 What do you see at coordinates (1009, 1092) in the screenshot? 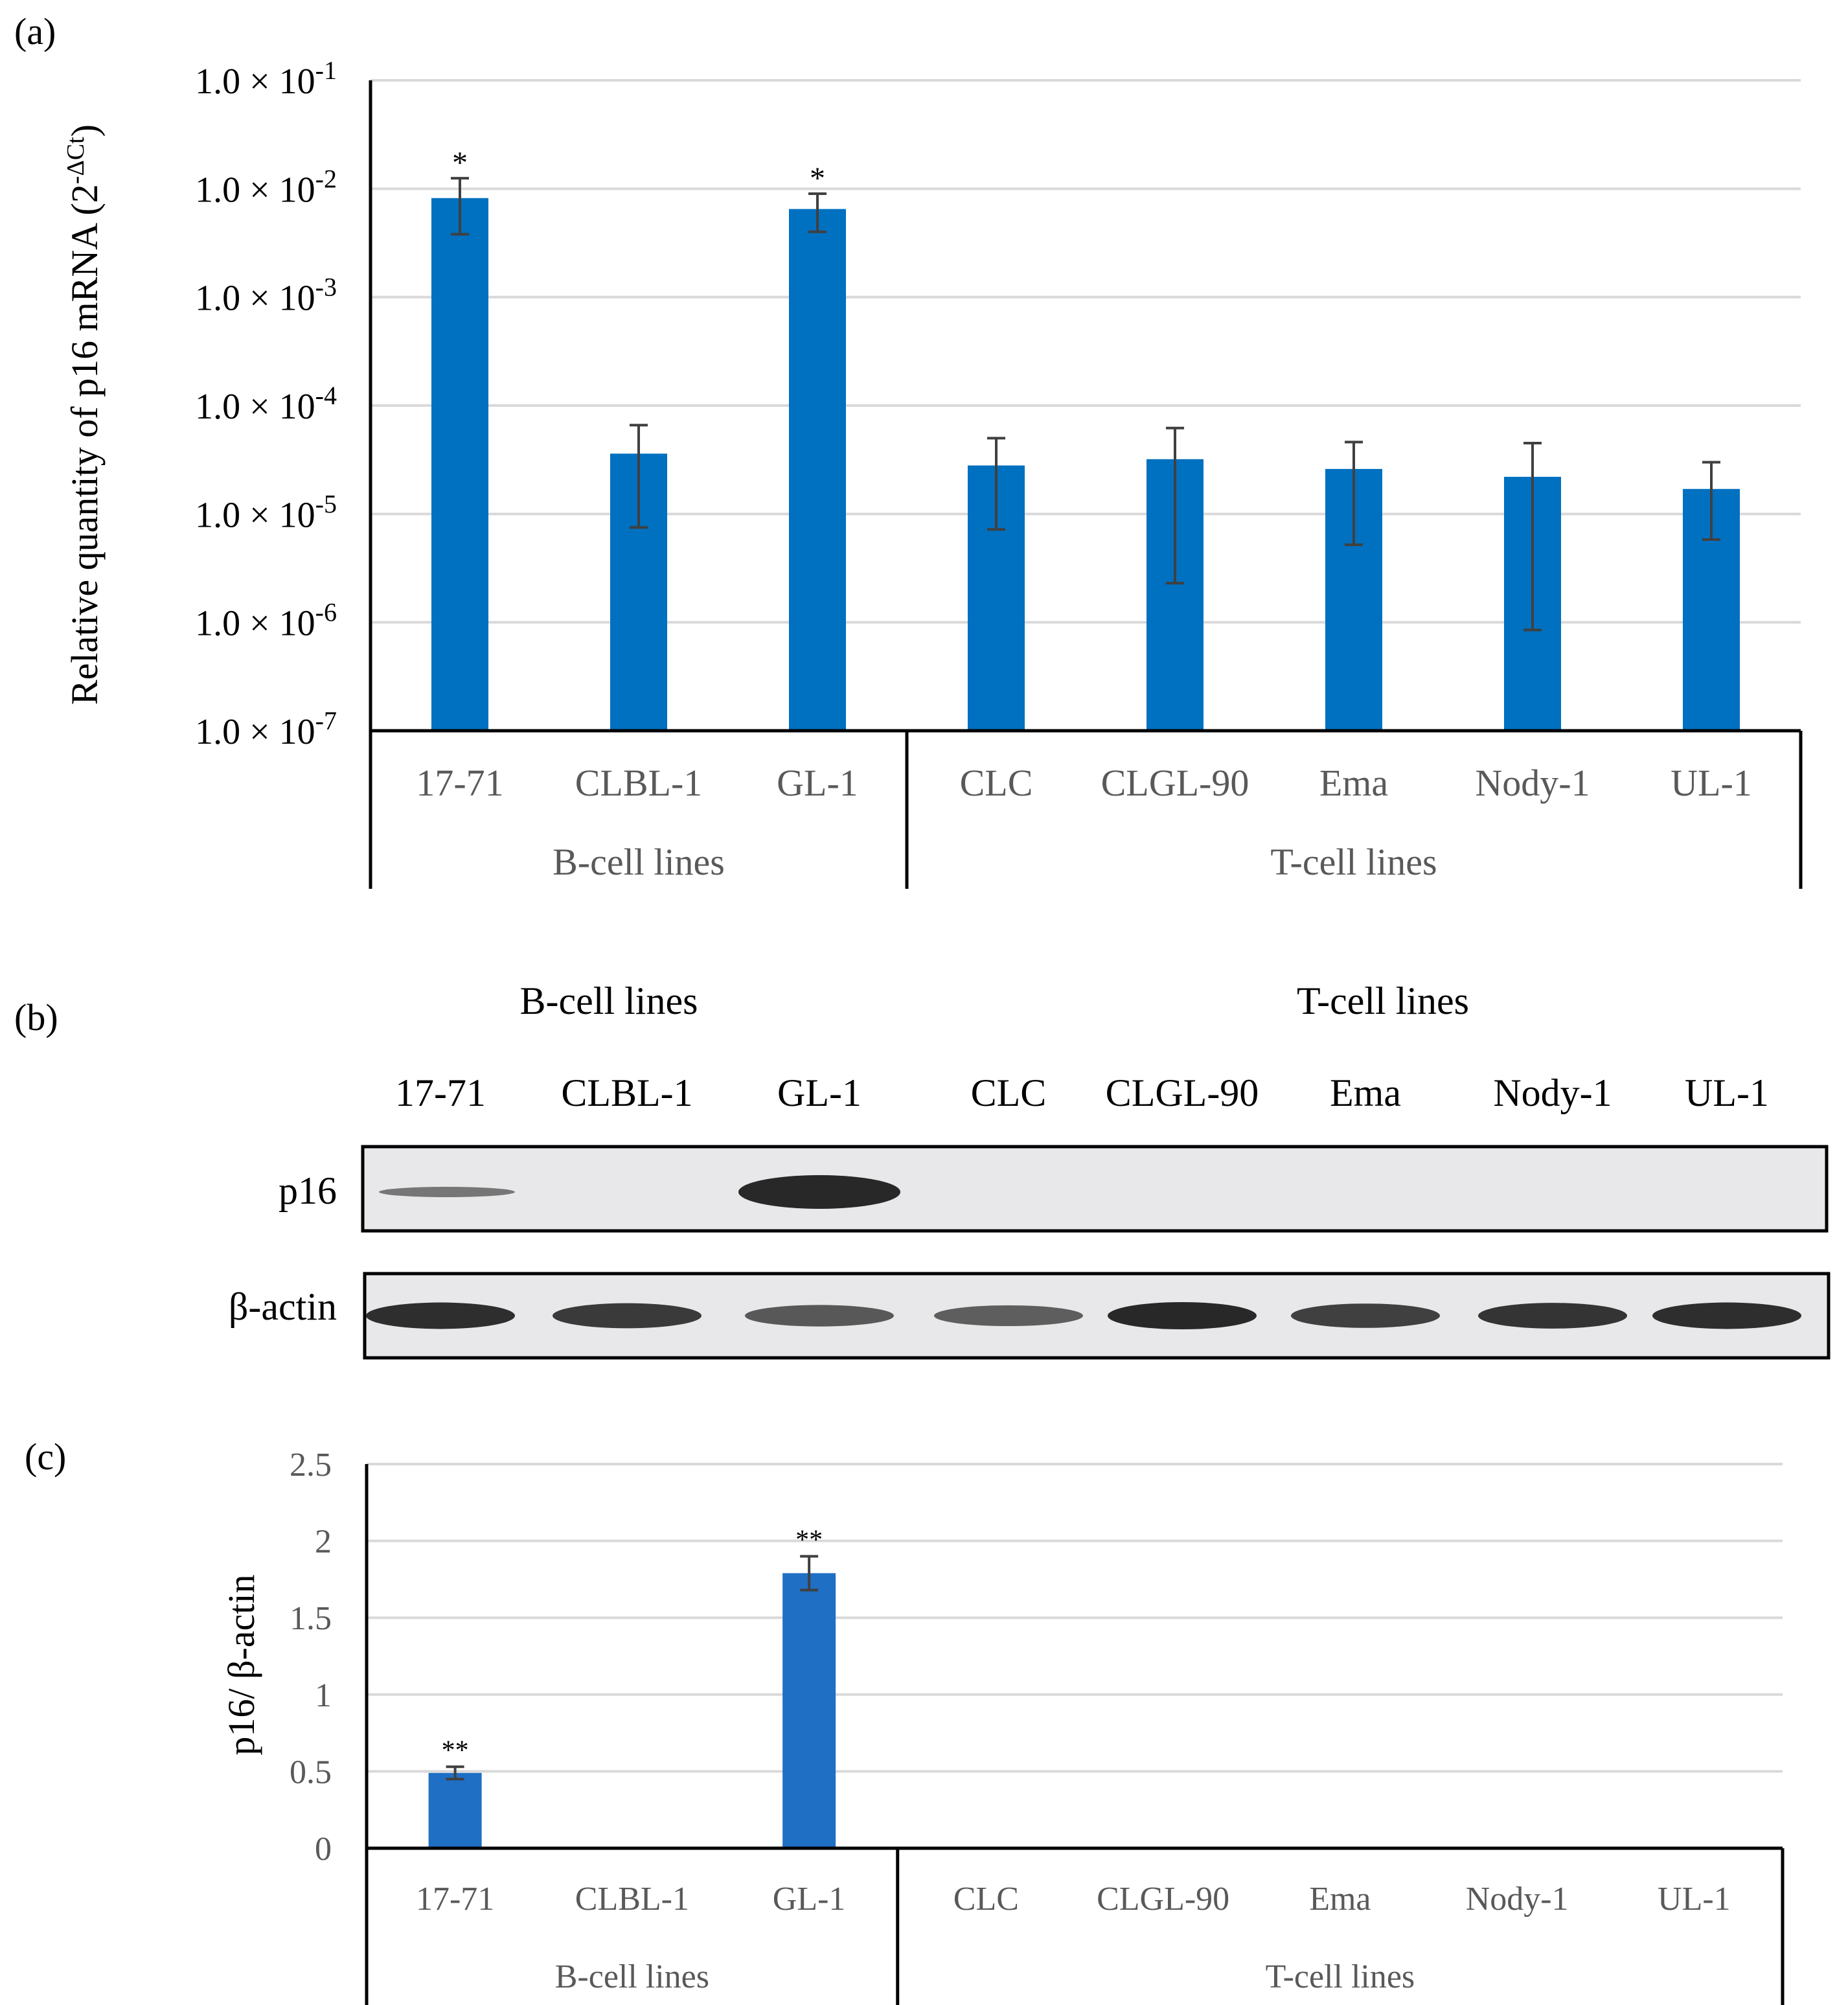
I see `wb-lane-clc: CLC` at bounding box center [1009, 1092].